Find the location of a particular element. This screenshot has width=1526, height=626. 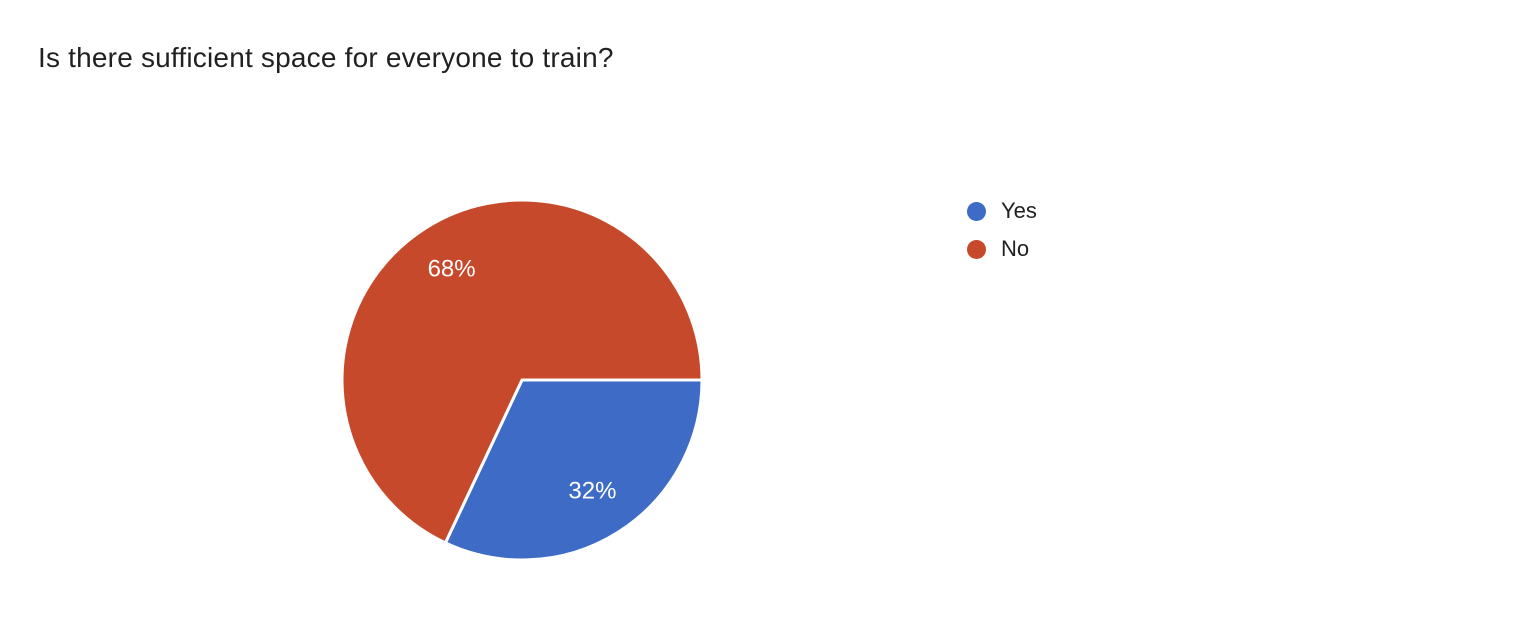

legend-label: No is located at coordinates (1015, 248).